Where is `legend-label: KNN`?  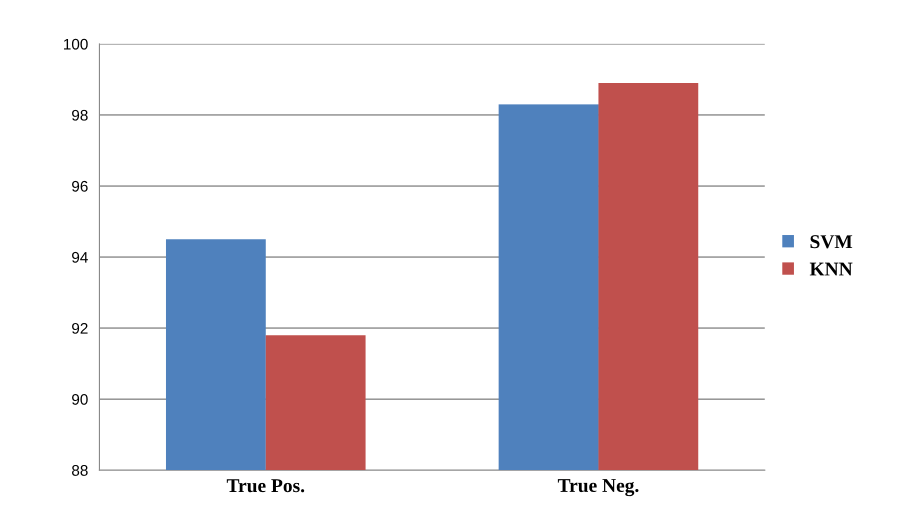 legend-label: KNN is located at coordinates (831, 269).